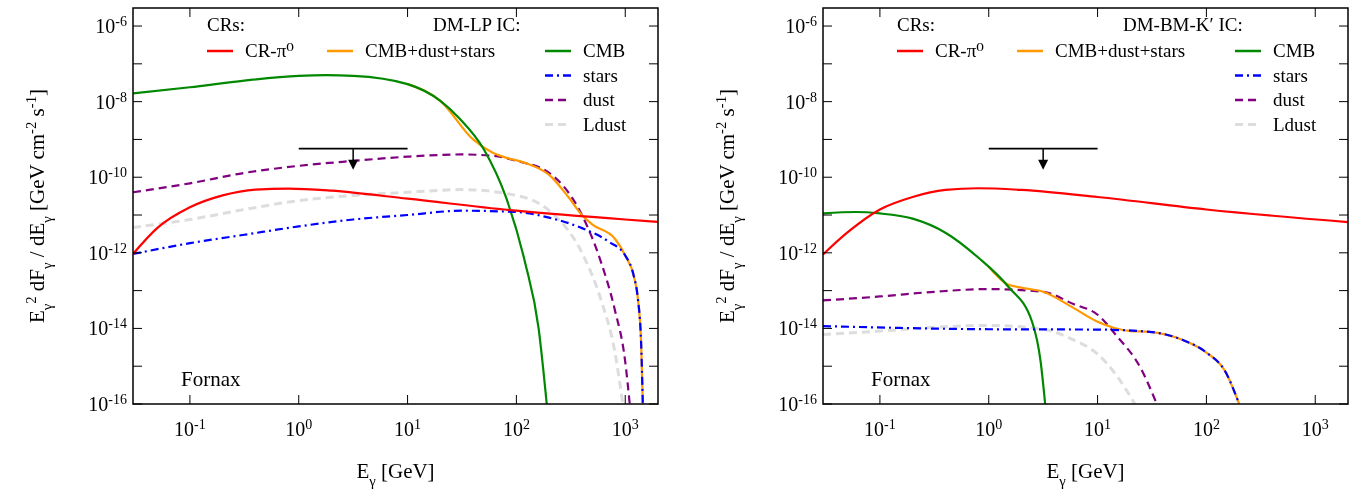  I want to click on annotation: DM-BM-K′ IC:, so click(1183, 24).